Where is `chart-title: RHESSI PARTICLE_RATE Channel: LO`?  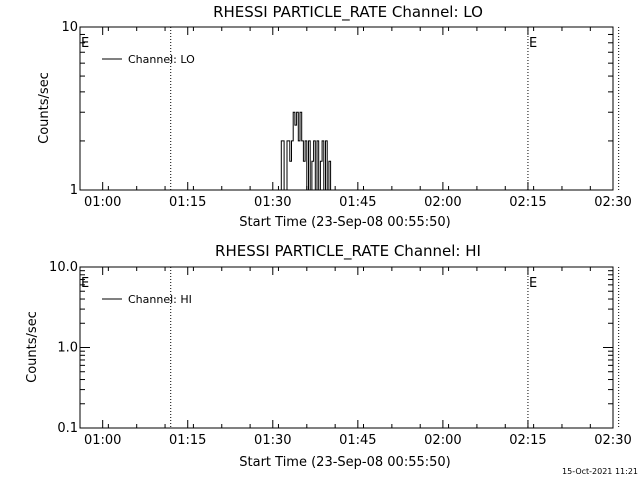
chart-title: RHESSI PARTICLE_RATE Channel: LO is located at coordinates (348, 12).